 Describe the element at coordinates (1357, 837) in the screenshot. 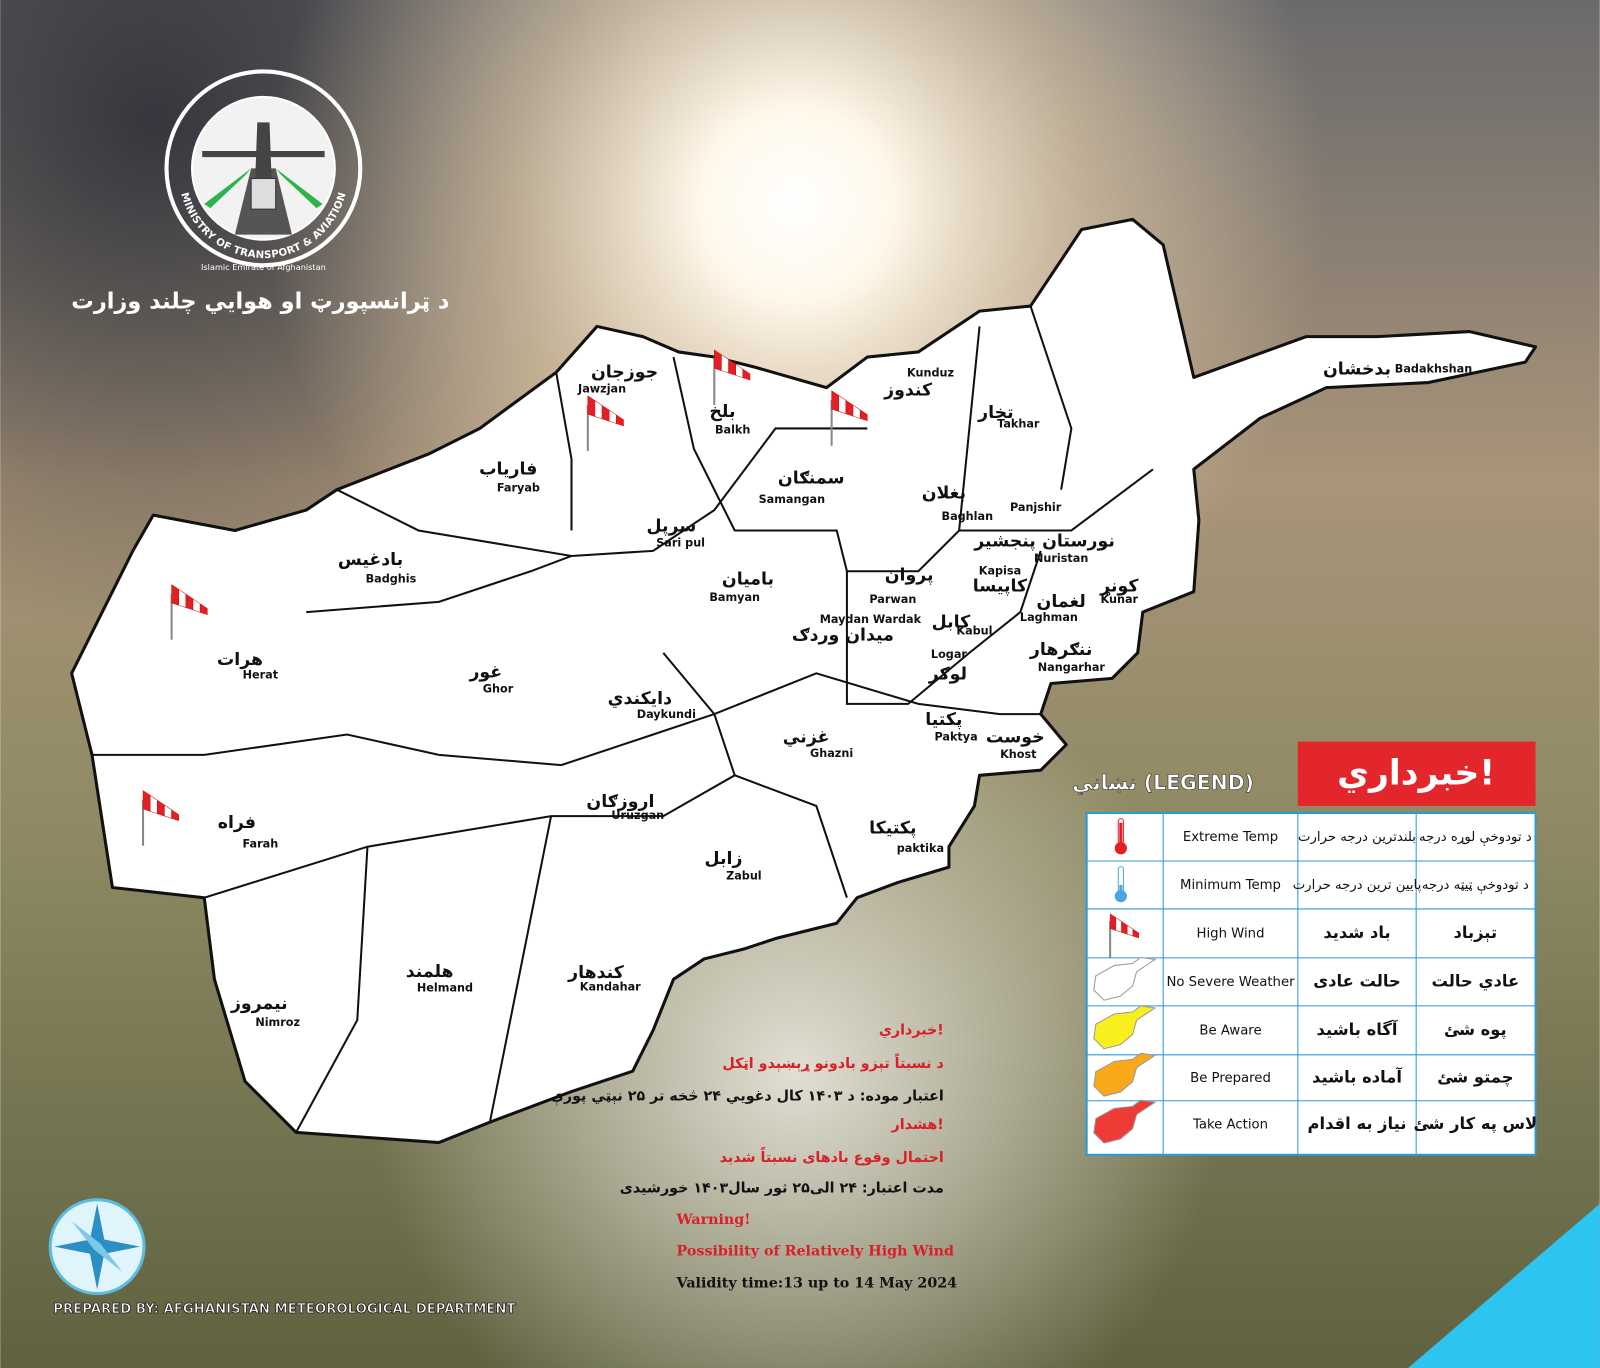

I see `legend-dari: بلندترین درجه حرارت` at that location.